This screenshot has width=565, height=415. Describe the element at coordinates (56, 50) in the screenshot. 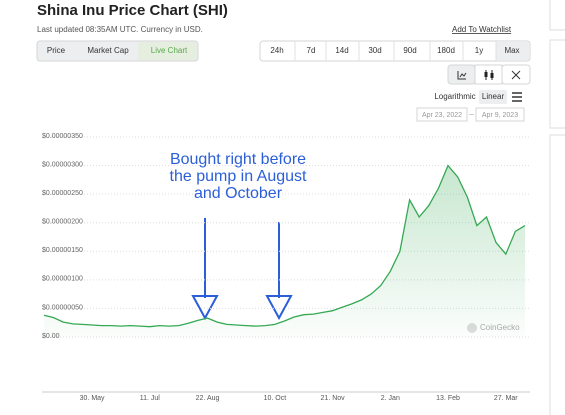

I see `tab: Price` at that location.